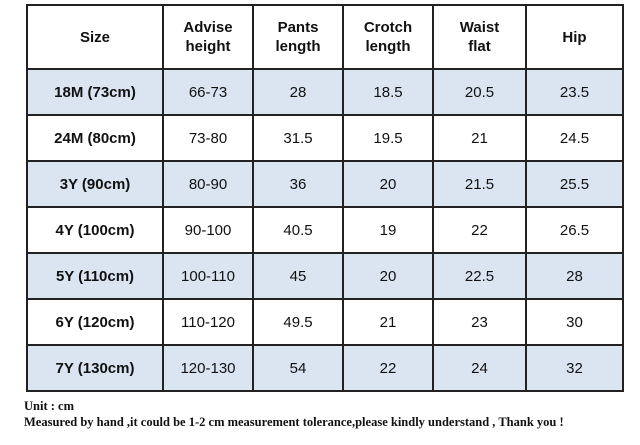 This screenshot has width=640, height=445. Describe the element at coordinates (574, 368) in the screenshot. I see `value-cell: 32` at that location.